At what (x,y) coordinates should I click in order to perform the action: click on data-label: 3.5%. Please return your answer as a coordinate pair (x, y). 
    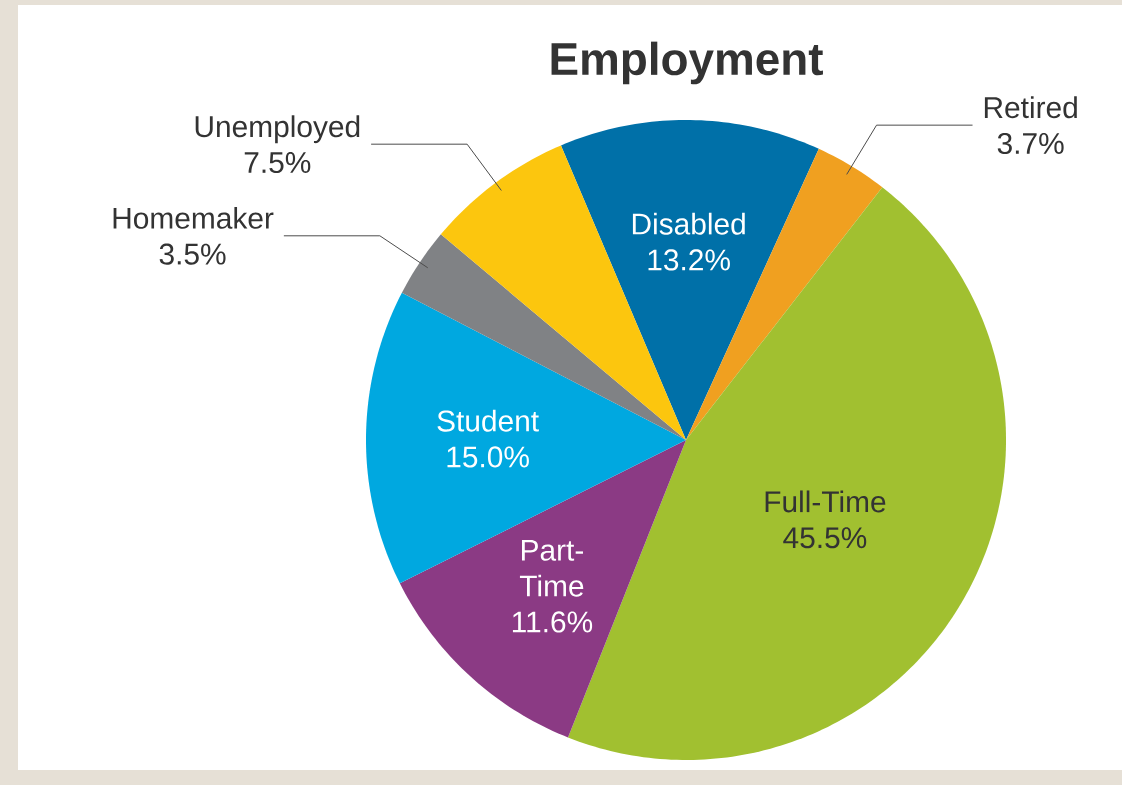
    Looking at the image, I should click on (192, 254).